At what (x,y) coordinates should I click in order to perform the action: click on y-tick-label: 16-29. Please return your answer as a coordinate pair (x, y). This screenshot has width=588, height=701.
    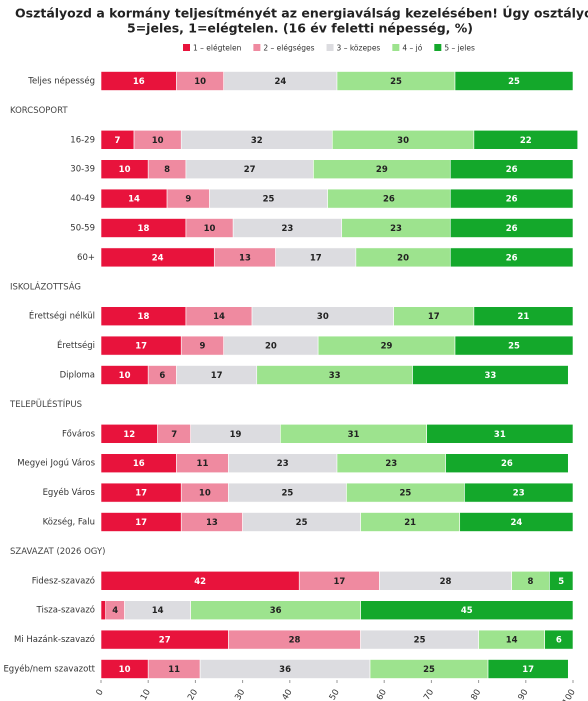
    Looking at the image, I should click on (82, 140).